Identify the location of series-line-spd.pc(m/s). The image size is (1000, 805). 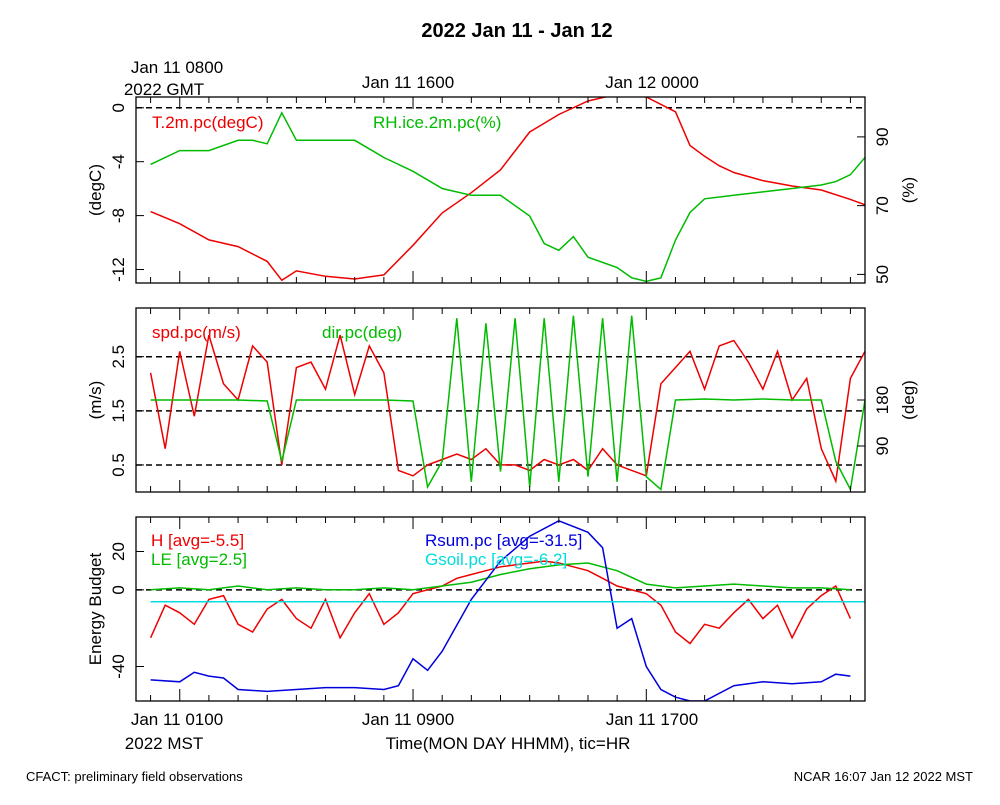
(507, 409).